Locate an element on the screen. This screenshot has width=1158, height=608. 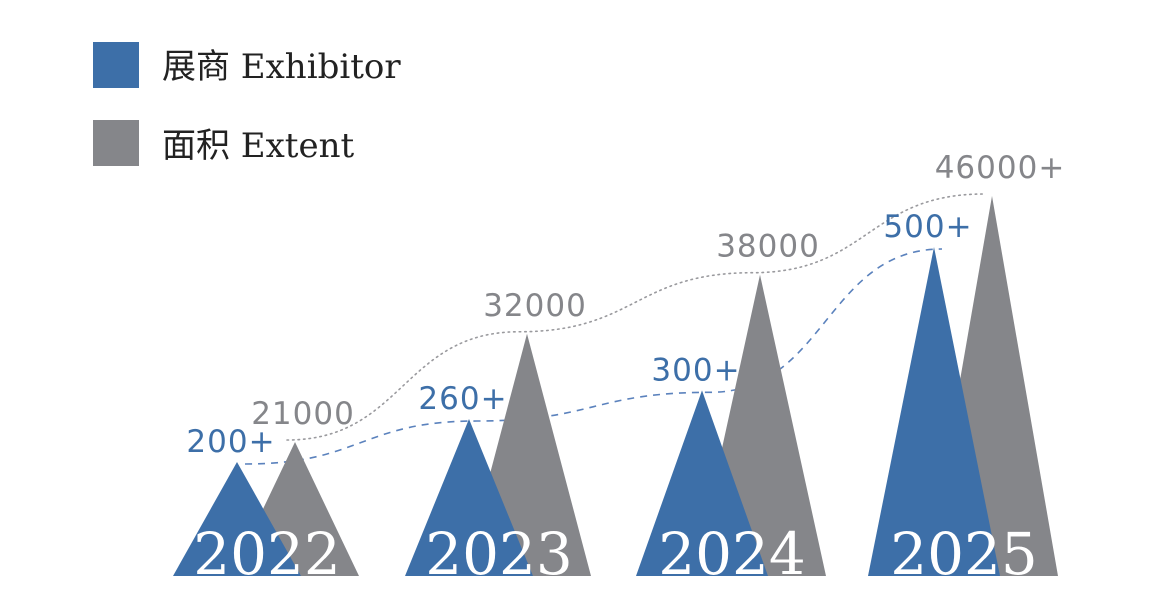
exhibitor-mark-2024 is located at coordinates (702, 483).